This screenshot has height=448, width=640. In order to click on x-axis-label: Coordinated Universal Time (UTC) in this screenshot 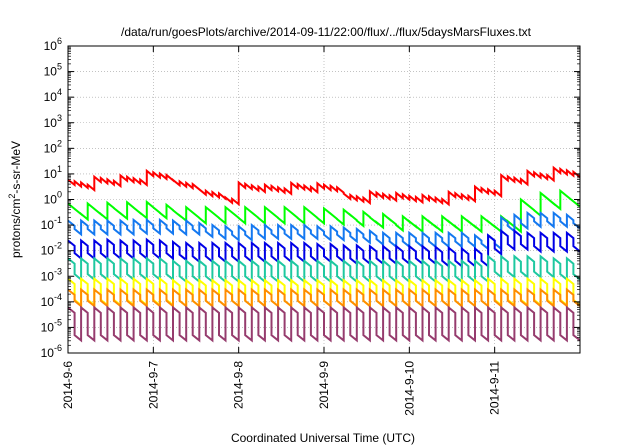, I will do `click(323, 438)`.